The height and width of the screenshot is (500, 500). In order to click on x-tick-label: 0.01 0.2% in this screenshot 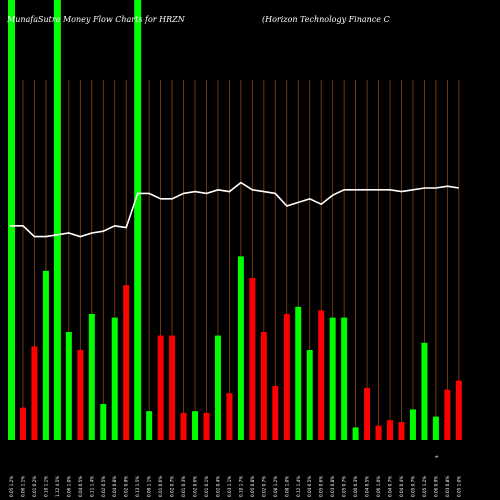, I will do `click(34, 486)`.